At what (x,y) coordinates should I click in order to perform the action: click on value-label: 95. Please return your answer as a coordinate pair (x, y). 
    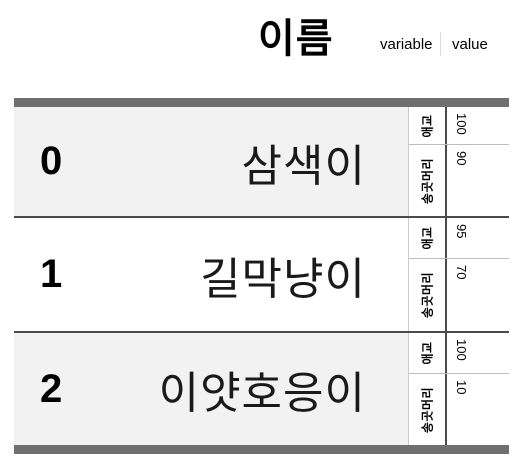
    Looking at the image, I should click on (461, 231).